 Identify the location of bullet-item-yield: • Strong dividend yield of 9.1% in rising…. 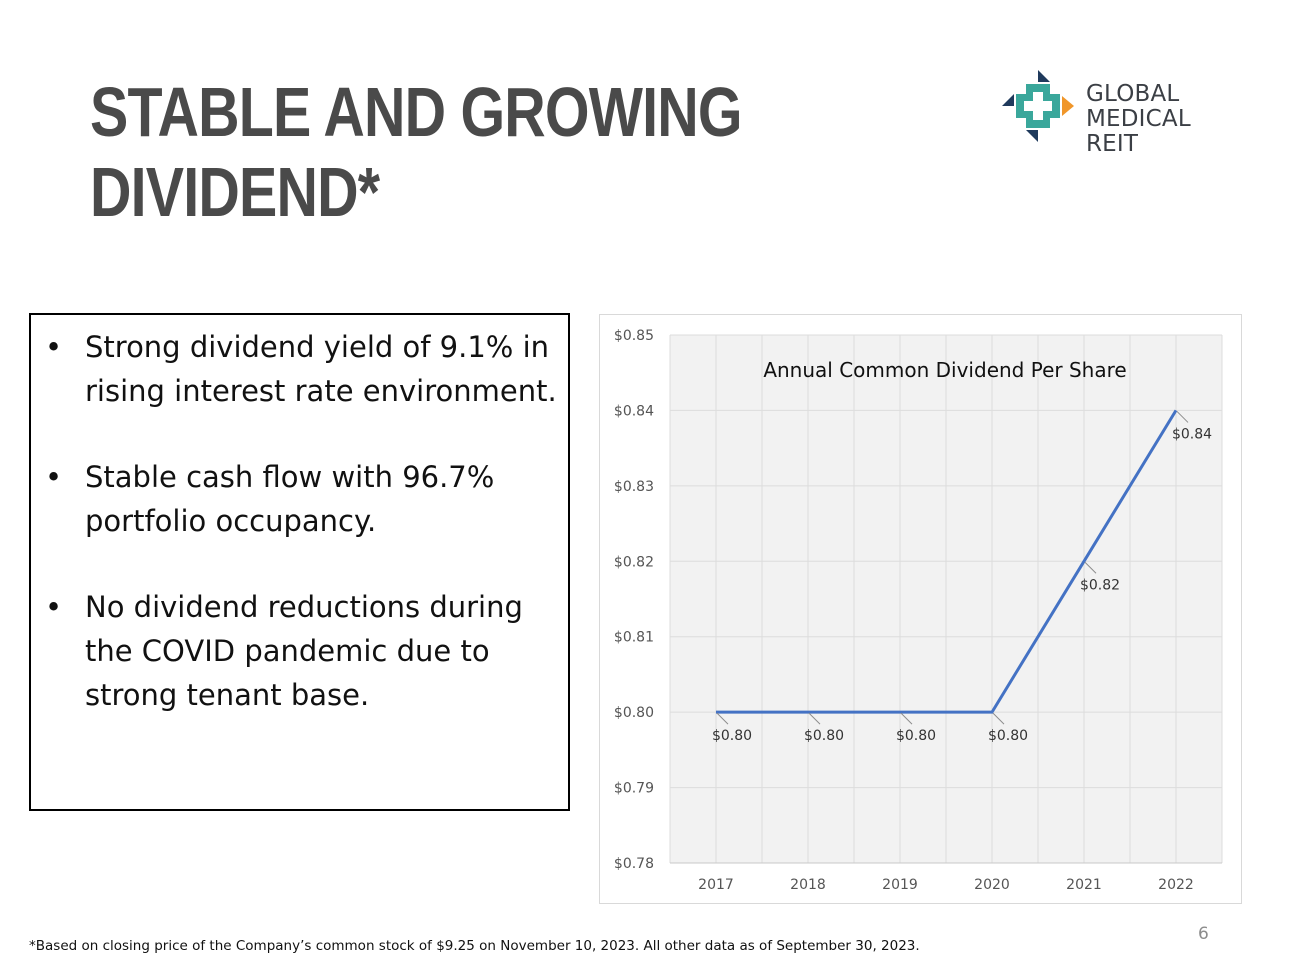
(299, 369).